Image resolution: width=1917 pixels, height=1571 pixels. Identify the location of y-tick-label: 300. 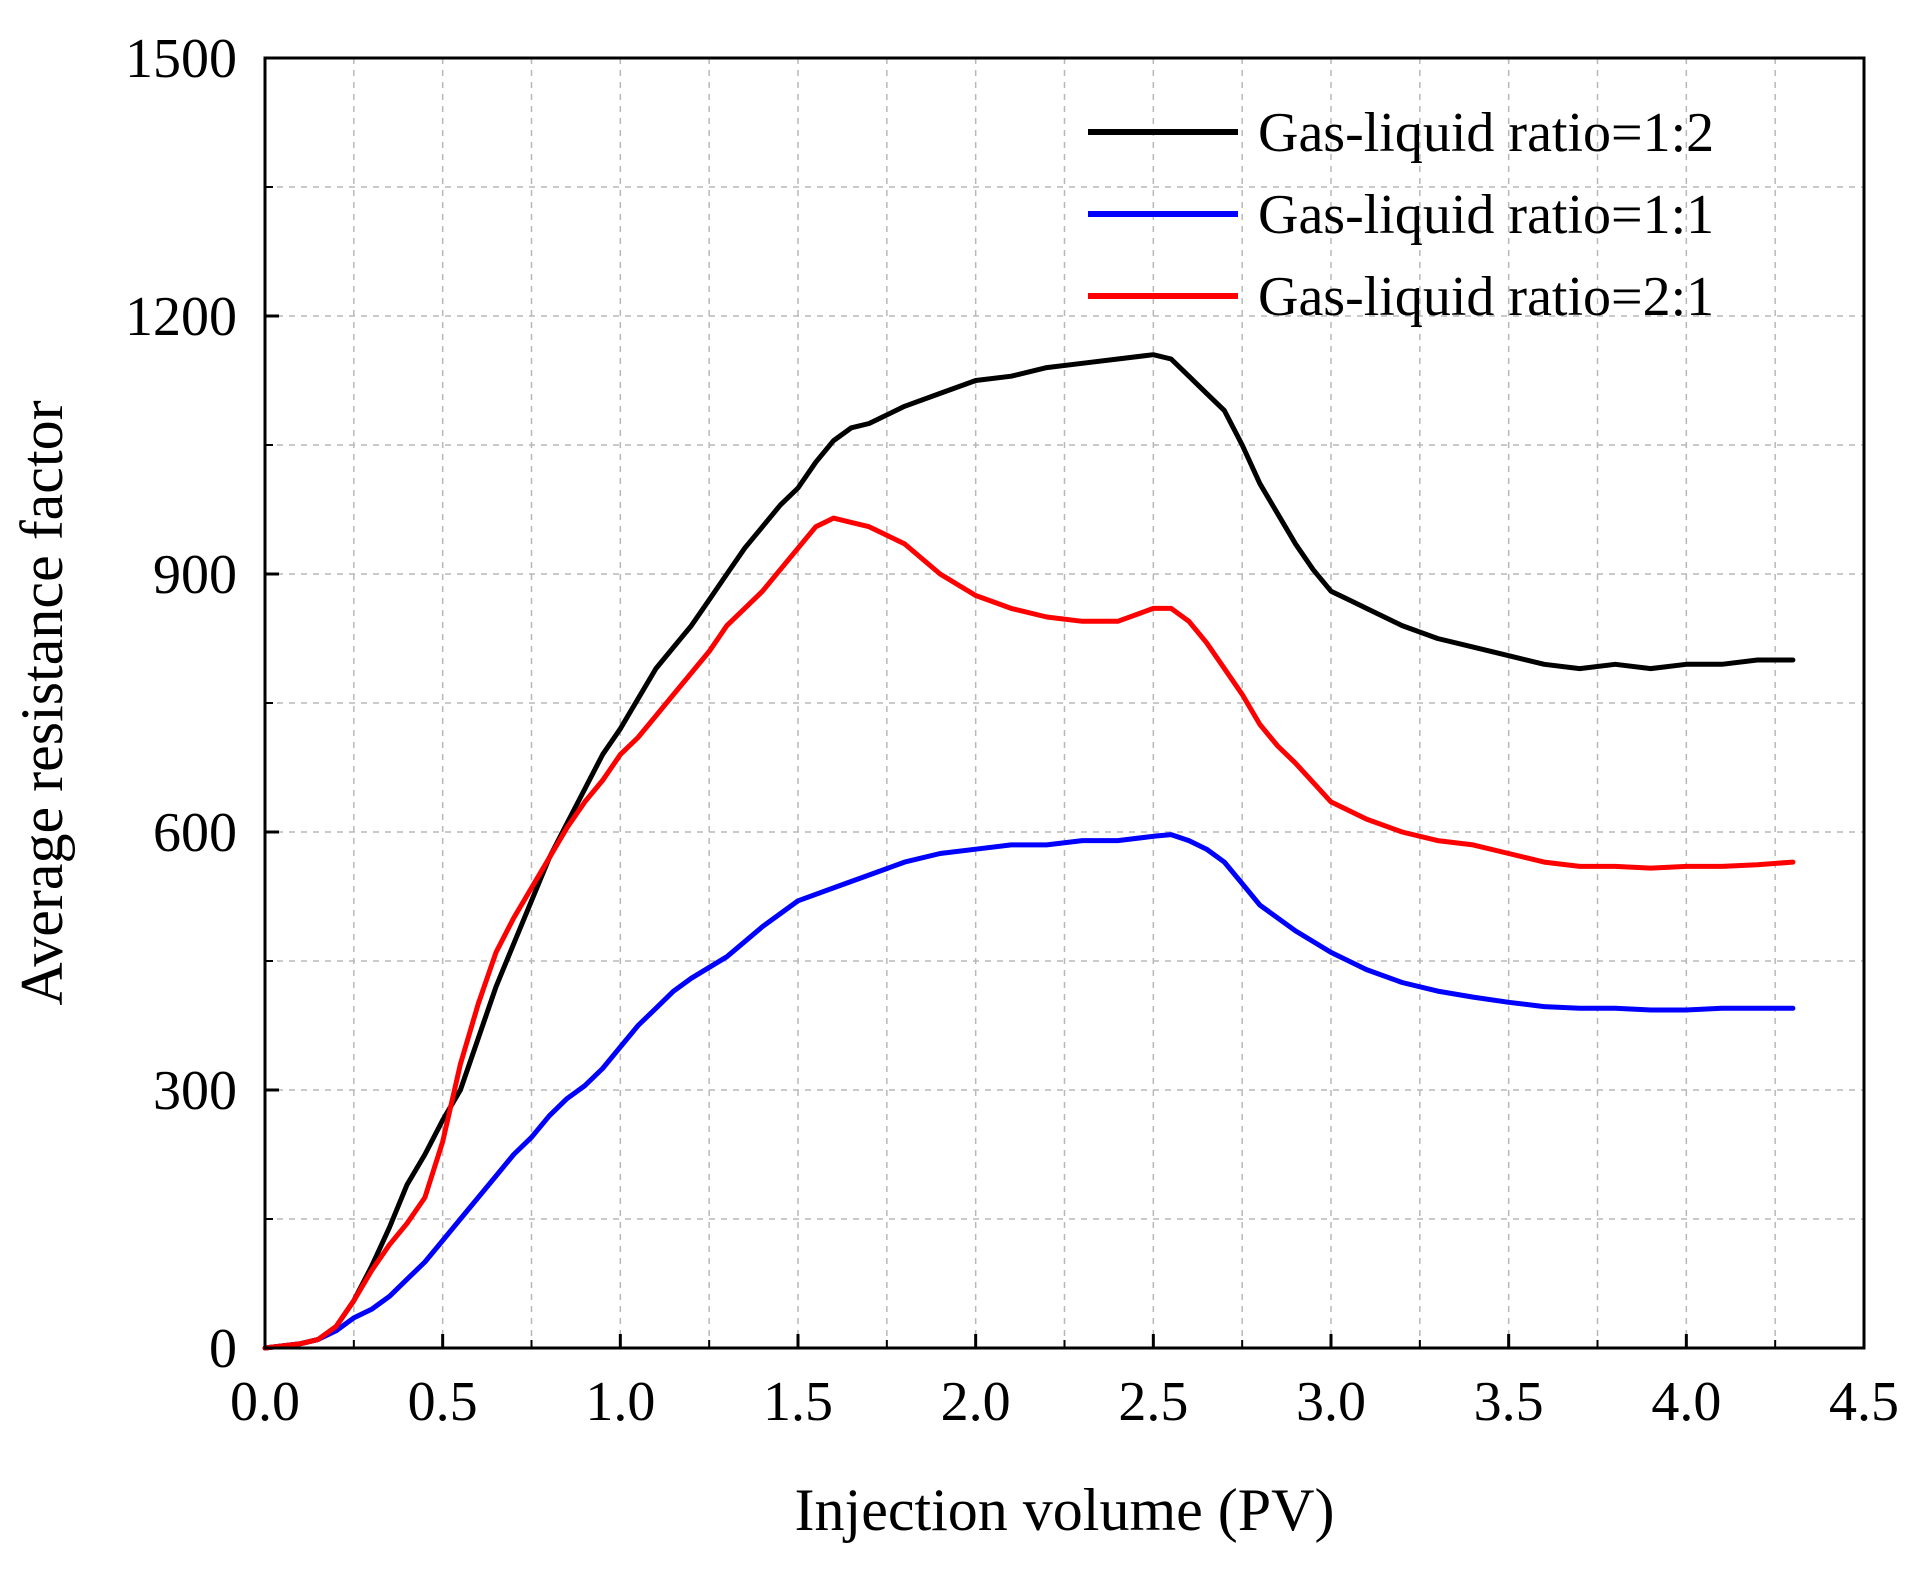
(195, 1091).